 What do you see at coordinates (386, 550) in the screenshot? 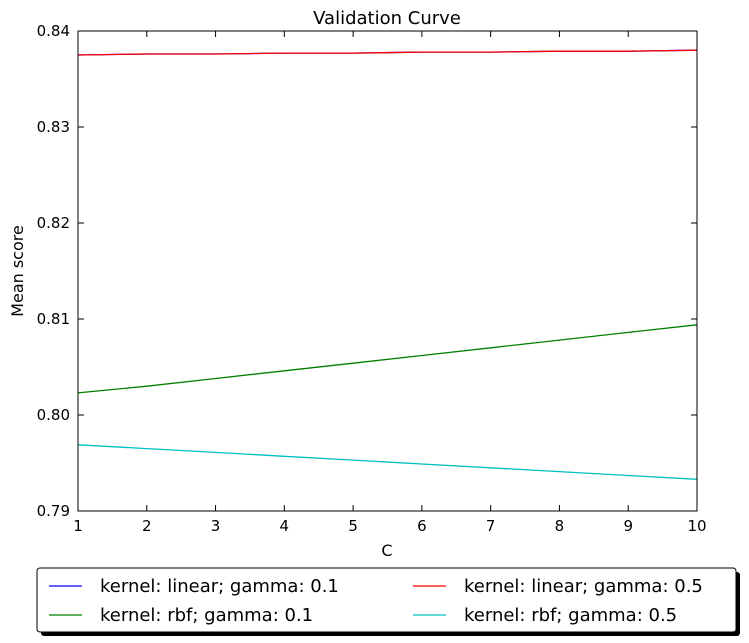
I see `x-axis-label: C` at bounding box center [386, 550].